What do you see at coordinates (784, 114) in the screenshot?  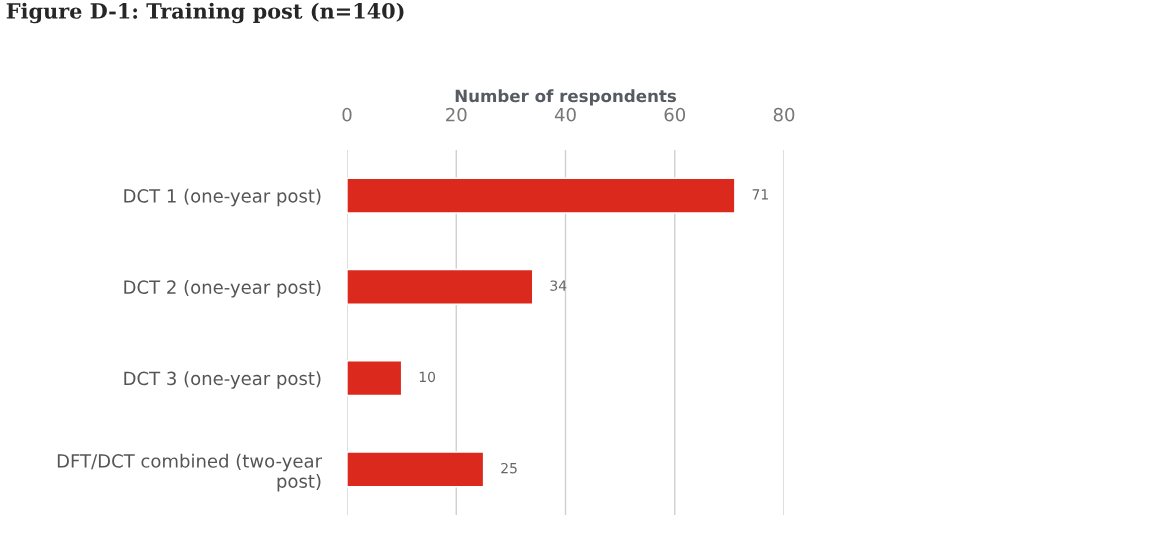 I see `x-tick-label: 80` at bounding box center [784, 114].